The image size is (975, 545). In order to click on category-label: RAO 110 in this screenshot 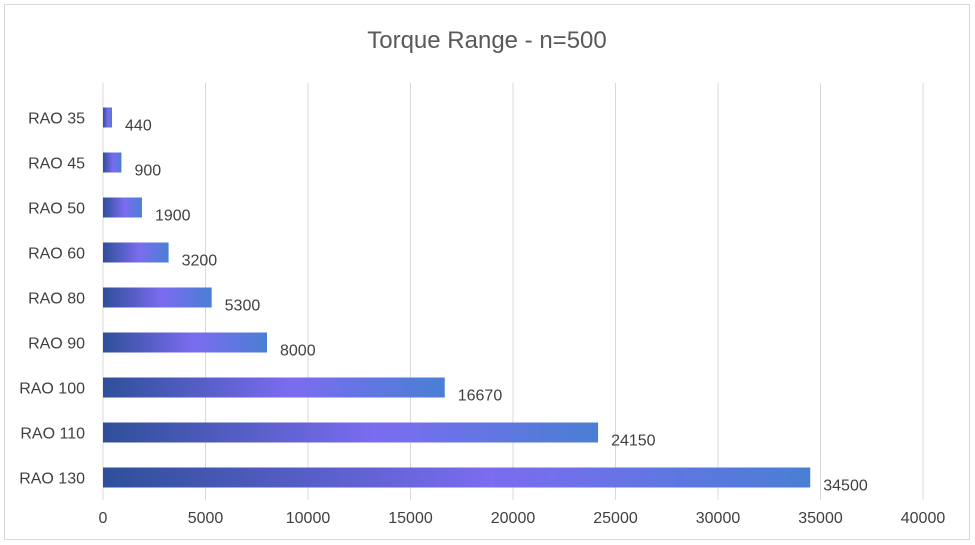, I will do `click(52, 434)`.